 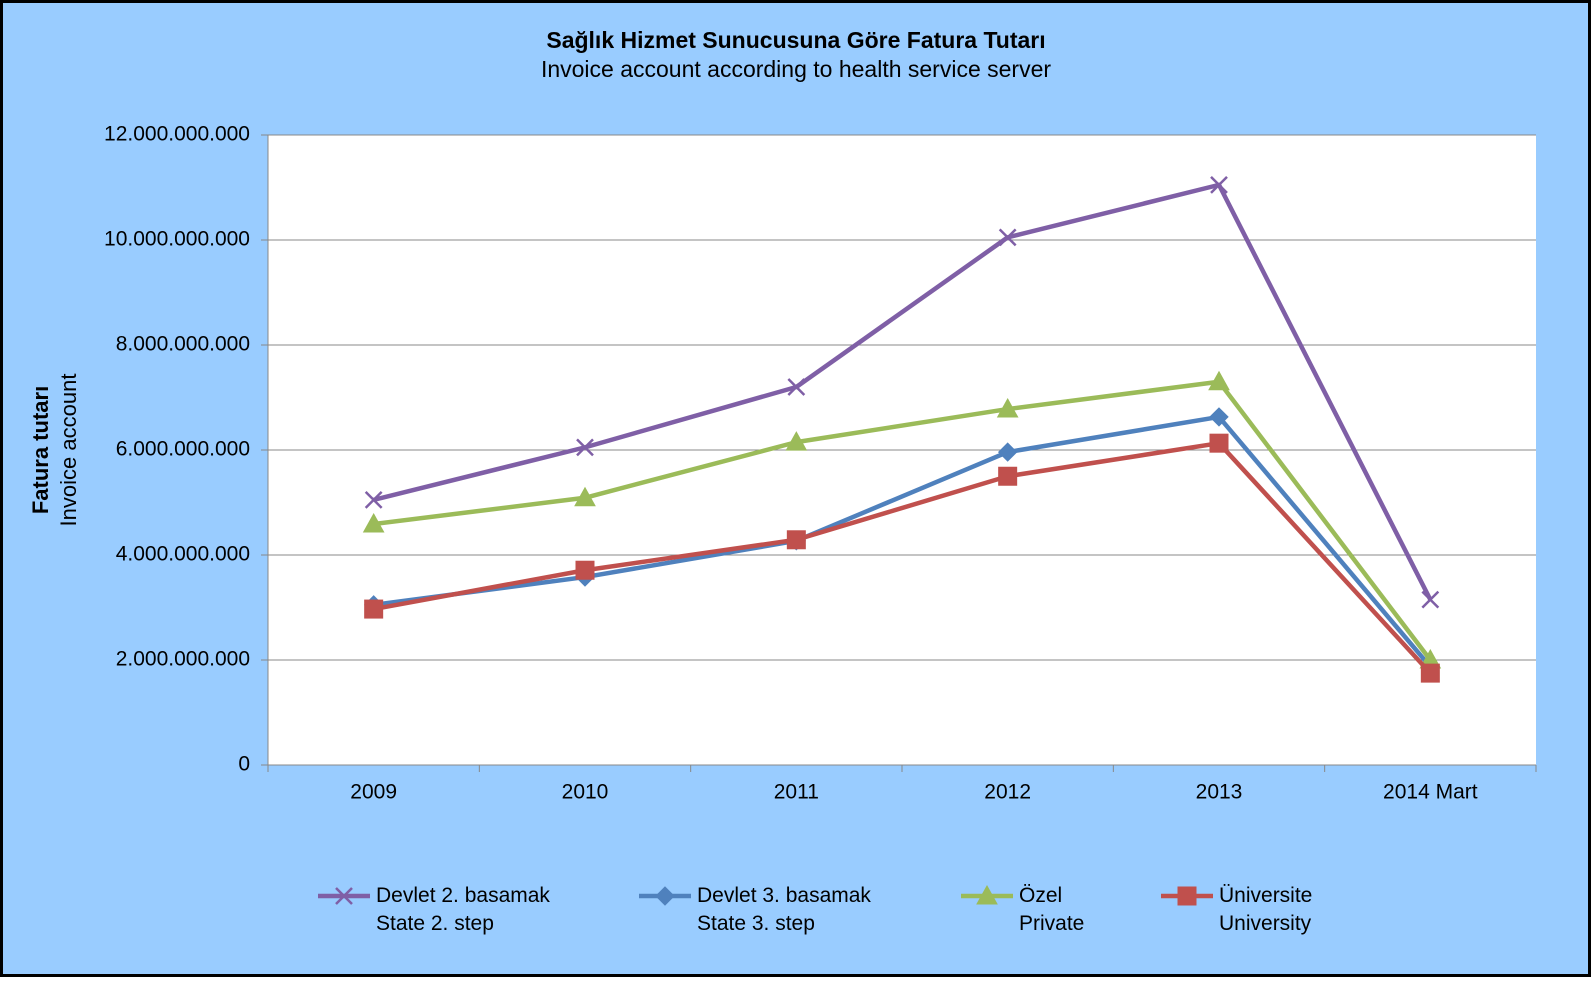 I want to click on x-tick-label: 2012, so click(x=1007, y=792).